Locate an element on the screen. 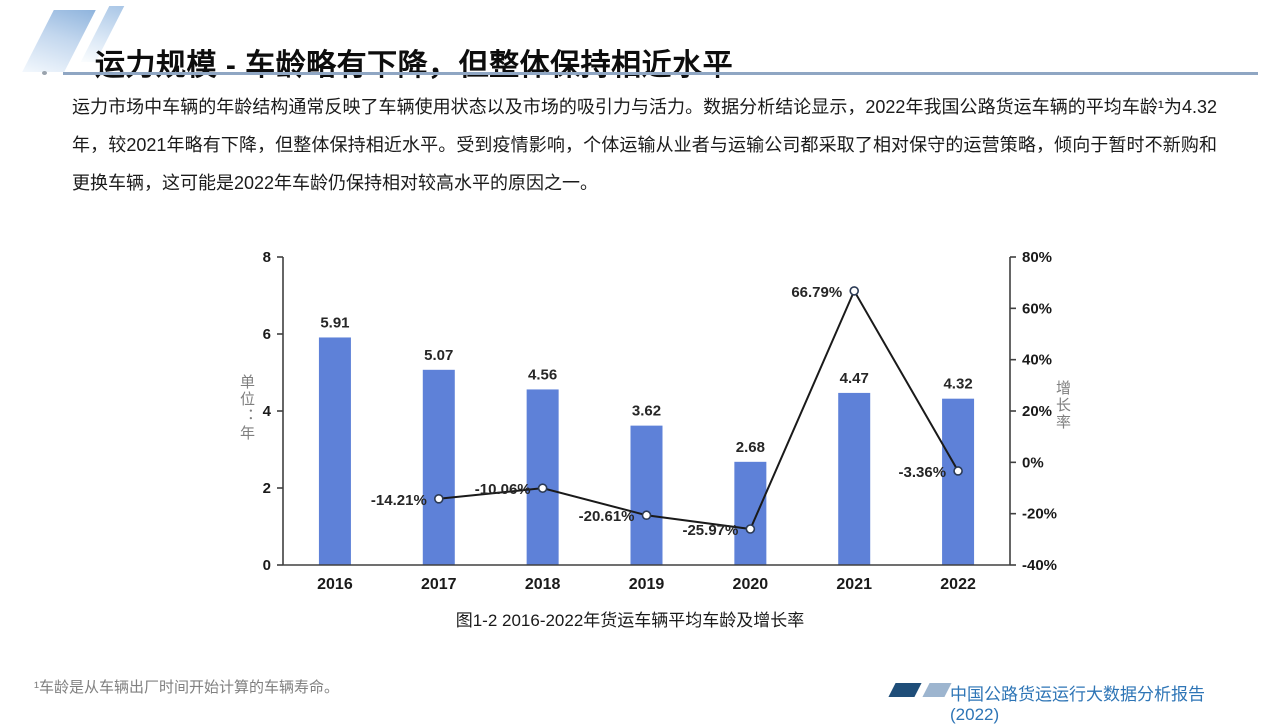 This screenshot has height=725, width=1280. right-tick-label: 80% is located at coordinates (1037, 257).